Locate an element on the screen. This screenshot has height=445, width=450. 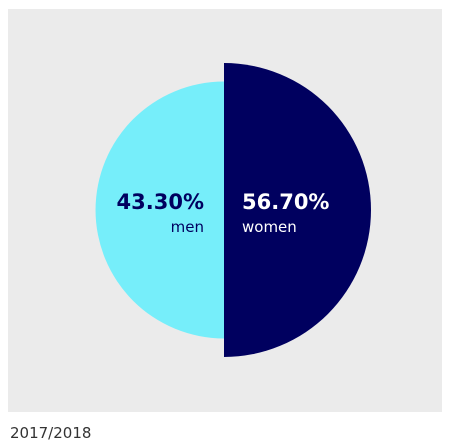
women-percent-label: 56.70% is located at coordinates (286, 202).